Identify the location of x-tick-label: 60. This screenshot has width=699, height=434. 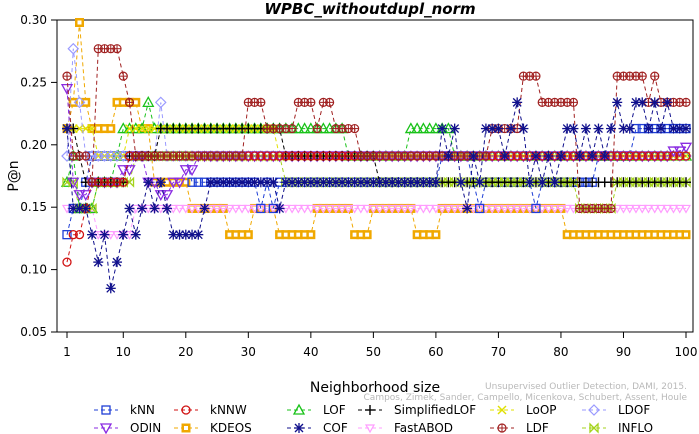
(435, 352).